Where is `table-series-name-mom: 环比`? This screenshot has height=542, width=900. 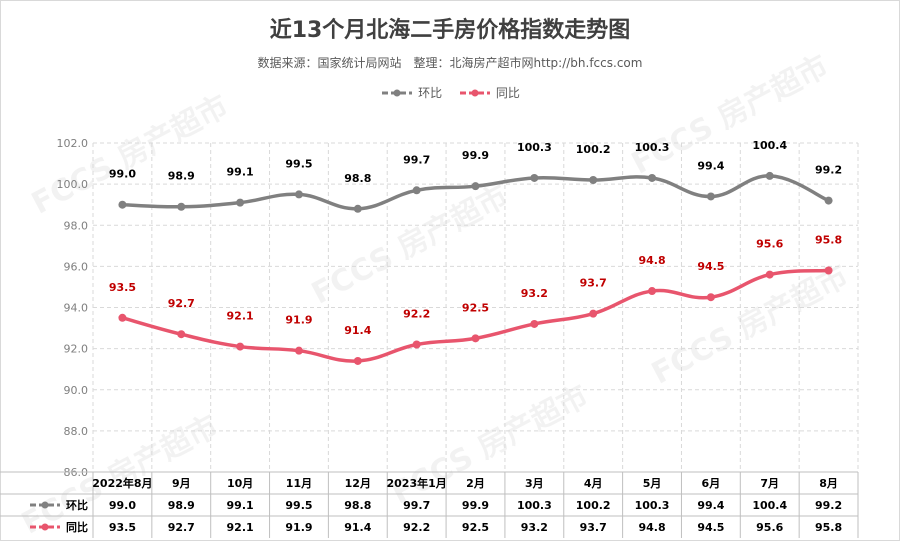 table-series-name-mom: 环比 is located at coordinates (77, 505).